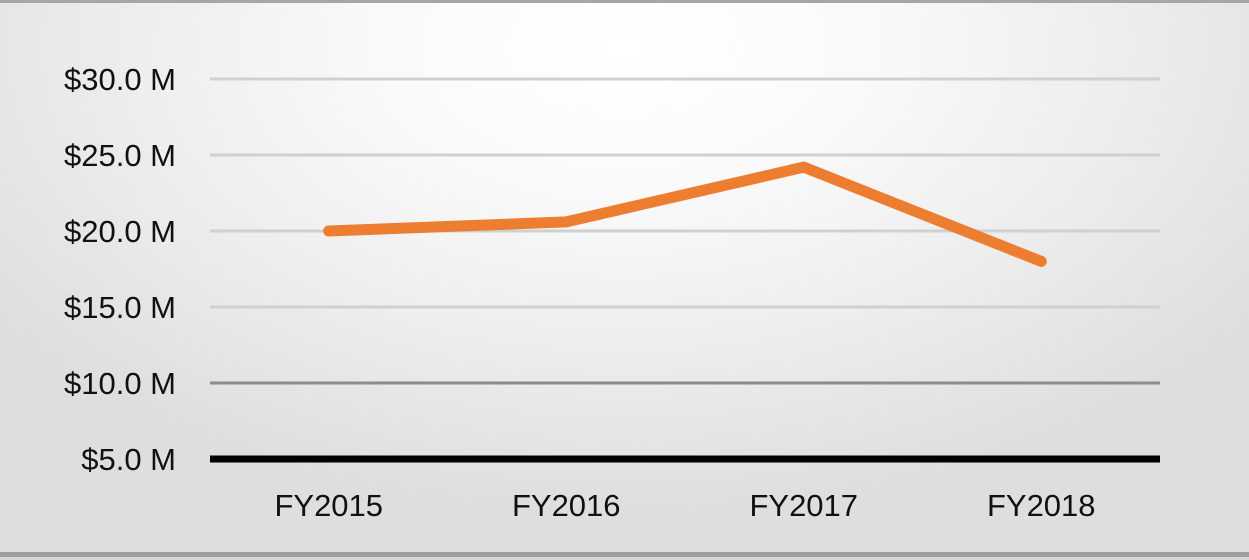  What do you see at coordinates (1041, 505) in the screenshot?
I see `x-tick-label: FY2018` at bounding box center [1041, 505].